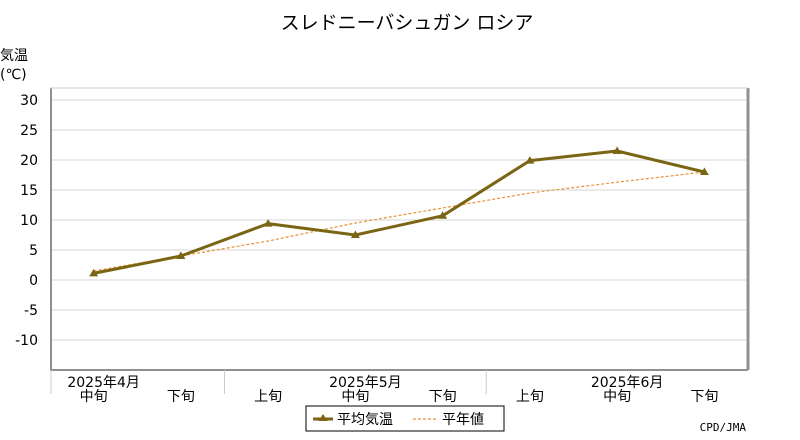 The height and width of the screenshot is (440, 800). What do you see at coordinates (31, 311) in the screenshot?
I see `y-tick-label: -5` at bounding box center [31, 311].